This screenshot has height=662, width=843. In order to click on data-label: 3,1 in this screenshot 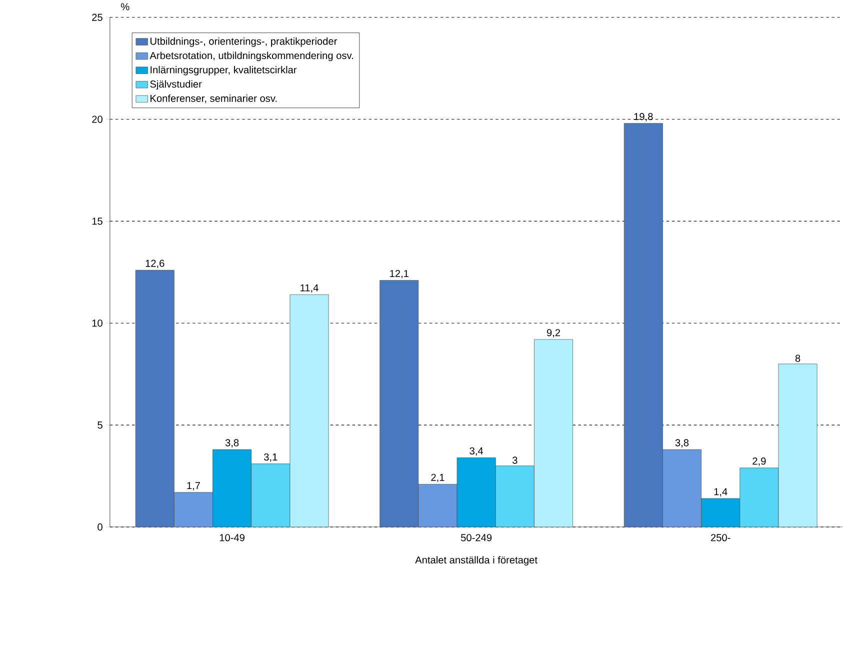, I will do `click(271, 458)`.